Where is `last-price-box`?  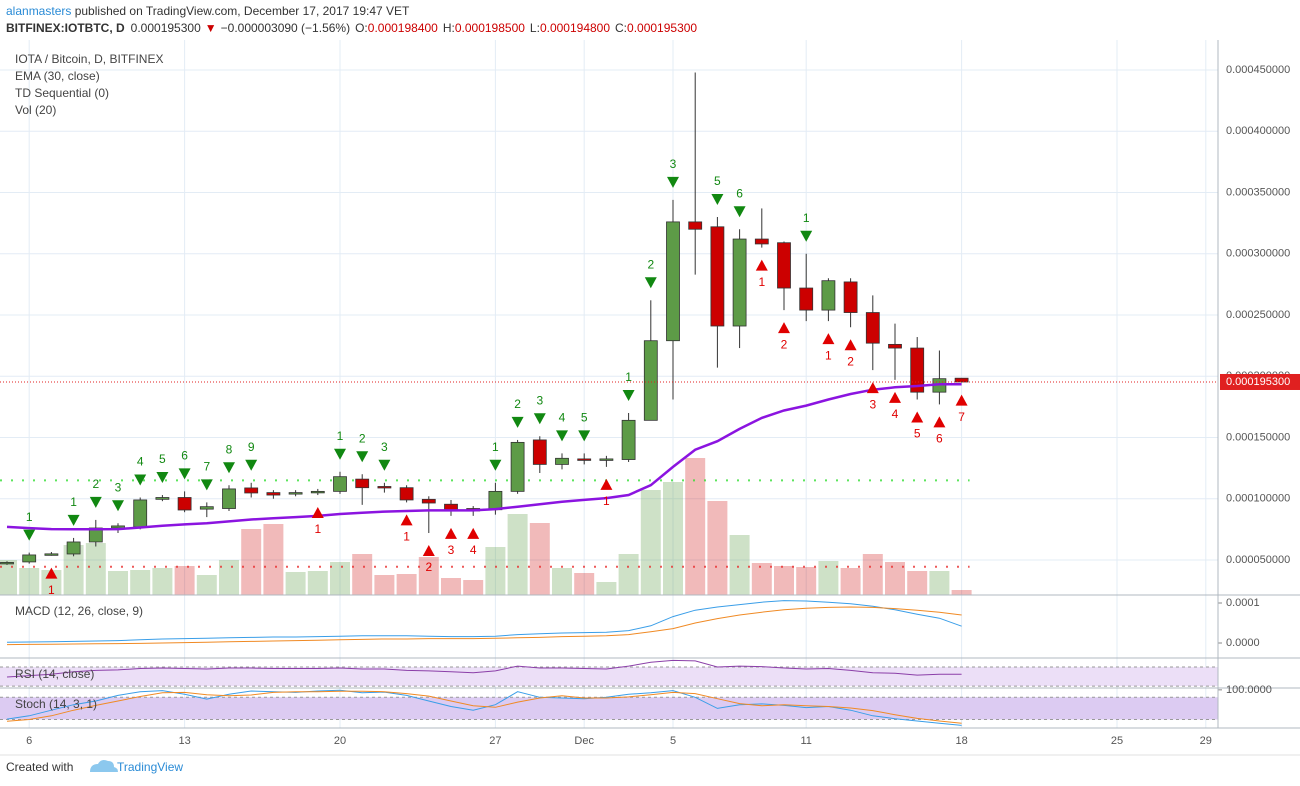
last-price-box is located at coordinates (1260, 381).